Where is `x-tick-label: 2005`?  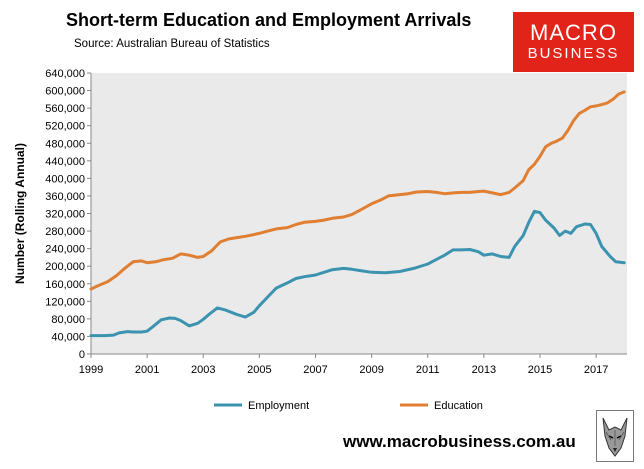 x-tick-label: 2005 is located at coordinates (259, 370).